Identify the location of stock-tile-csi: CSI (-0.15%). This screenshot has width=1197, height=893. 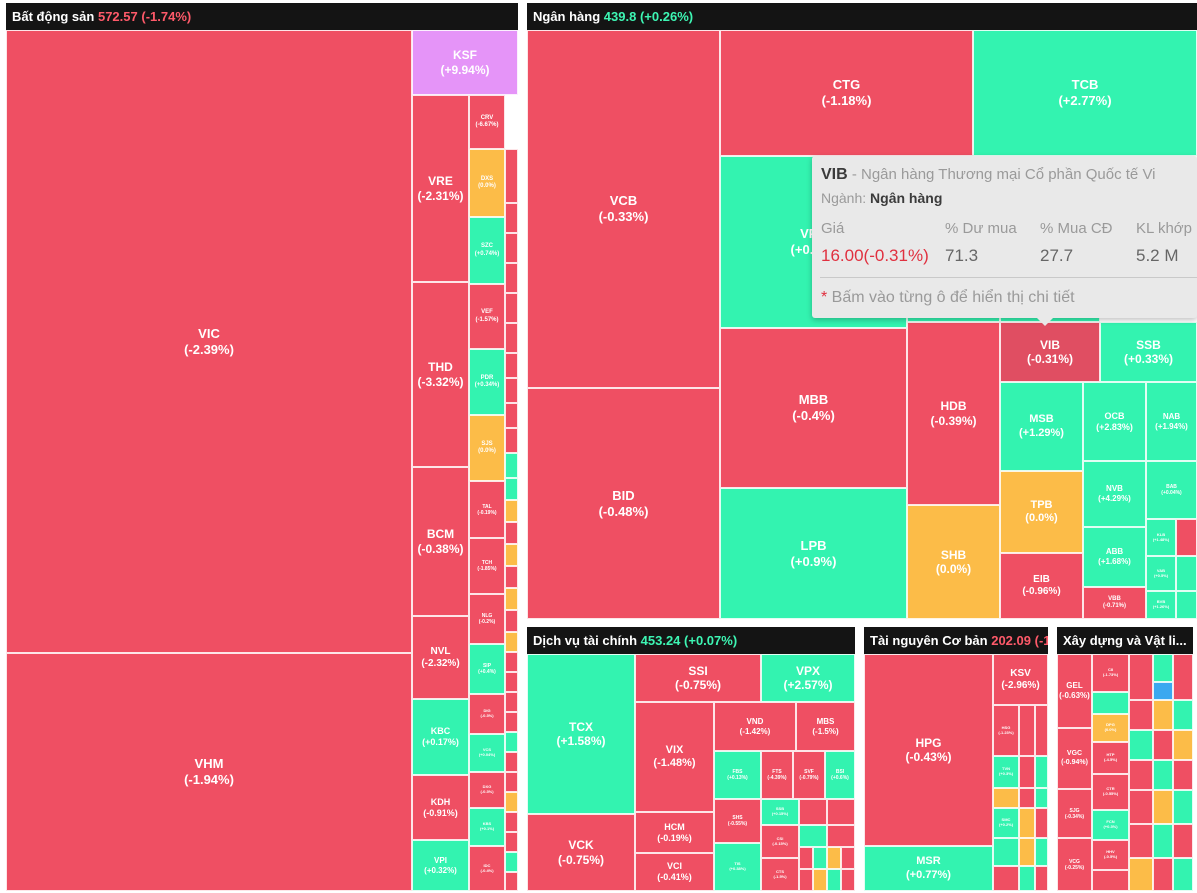
(780, 841).